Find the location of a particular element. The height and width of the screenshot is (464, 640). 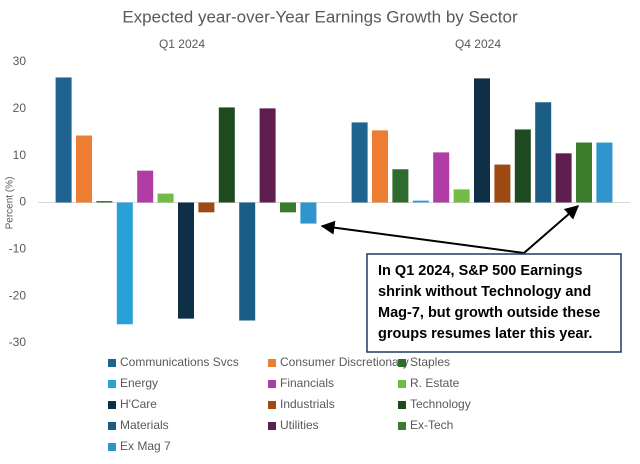

legend-label: Financials is located at coordinates (307, 383).